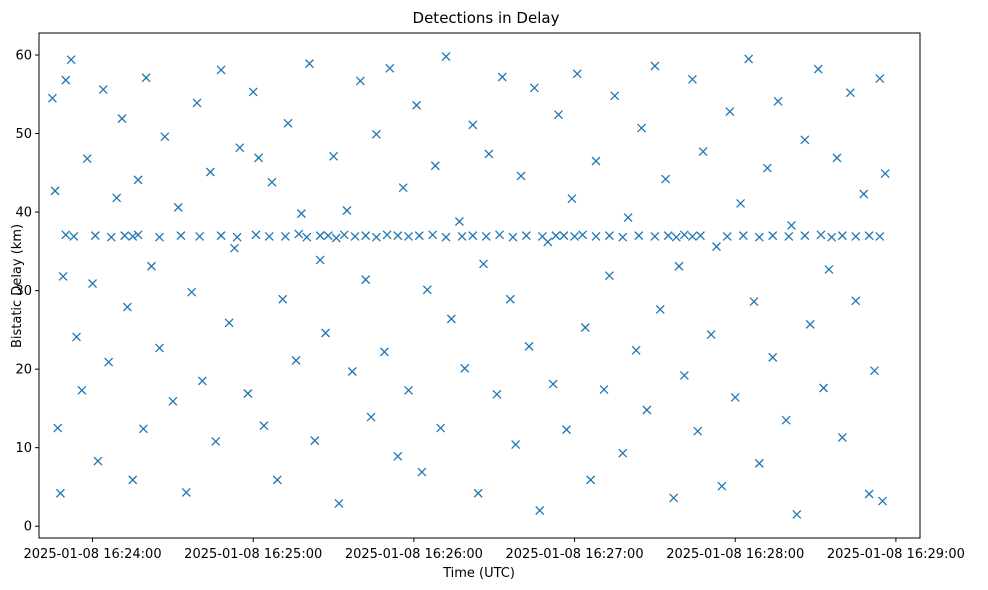 The image size is (988, 590). I want to click on y-tick-label: 30, so click(23, 291).